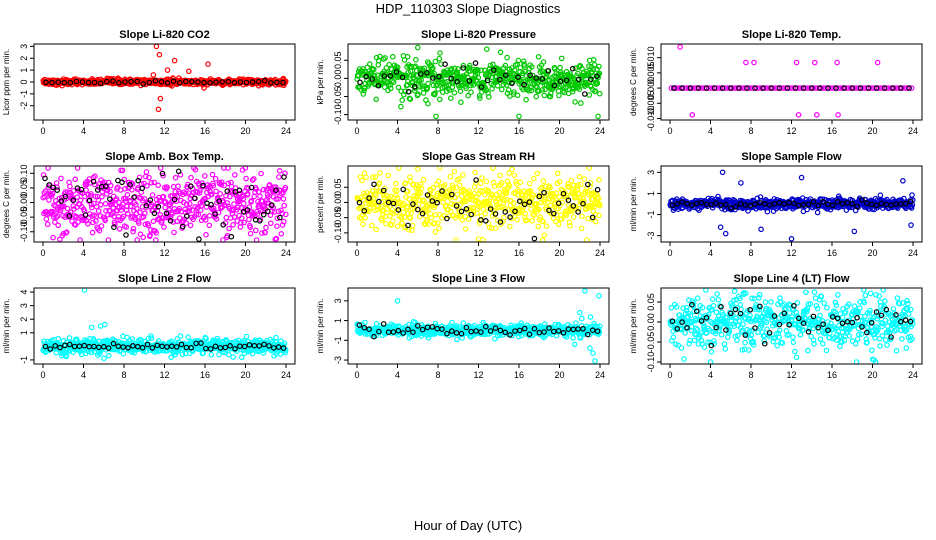 Image resolution: width=936 pixels, height=540 pixels. I want to click on x-tick-label: 16, so click(832, 253).